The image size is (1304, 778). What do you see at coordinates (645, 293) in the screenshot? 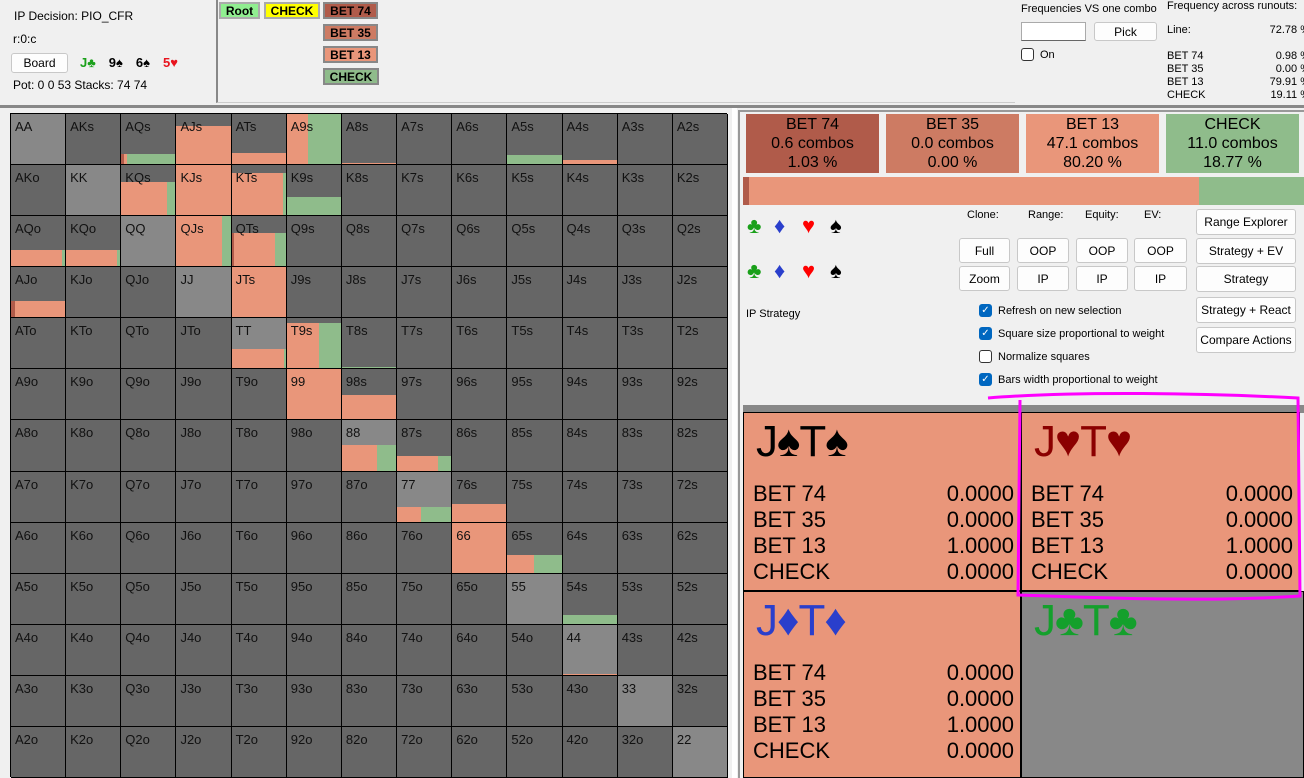
I see `hand-cell-J3s: J3s` at bounding box center [645, 293].